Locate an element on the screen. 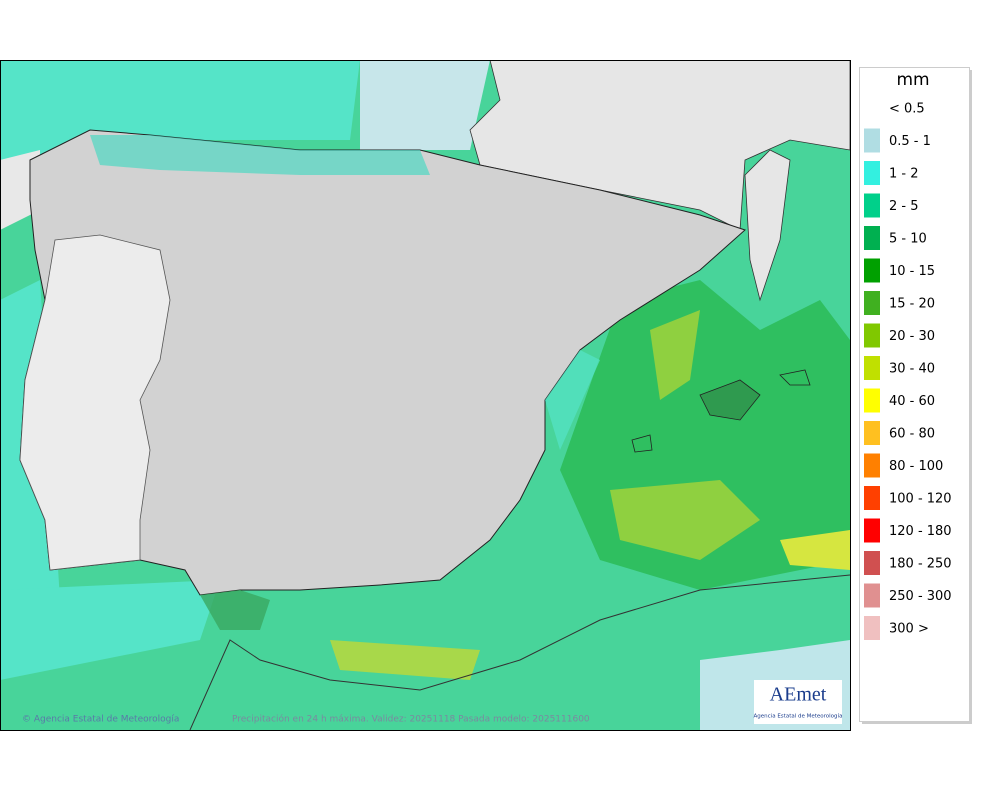 This screenshot has width=1000, height=790. legend-label: 20 - 30 is located at coordinates (912, 336).